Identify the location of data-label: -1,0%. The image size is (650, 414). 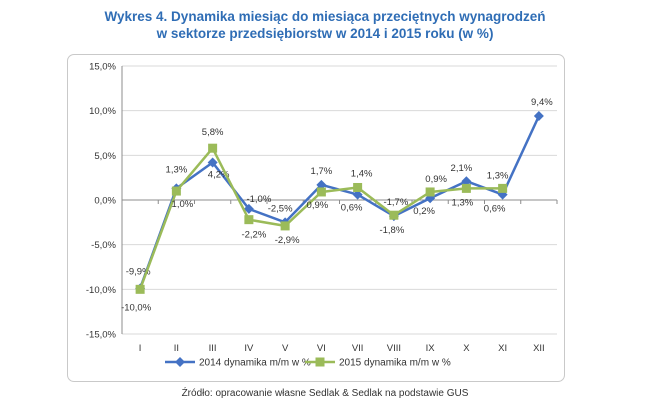
(258, 199).